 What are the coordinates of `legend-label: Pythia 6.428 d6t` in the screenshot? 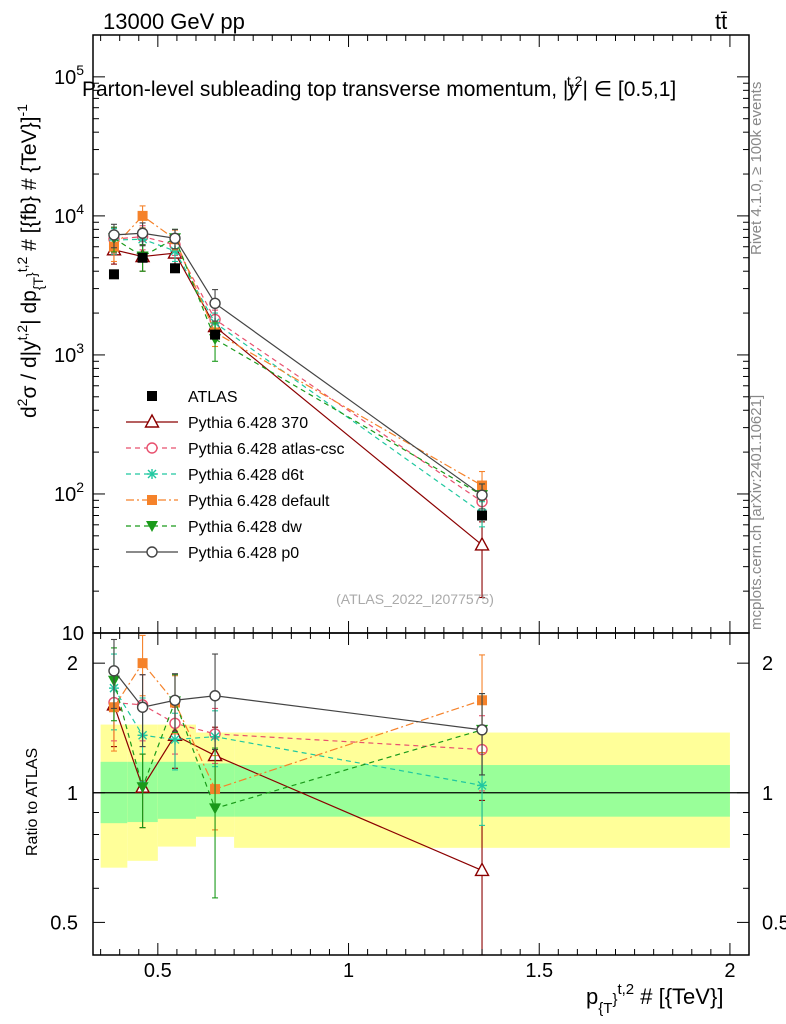 It's located at (246, 475).